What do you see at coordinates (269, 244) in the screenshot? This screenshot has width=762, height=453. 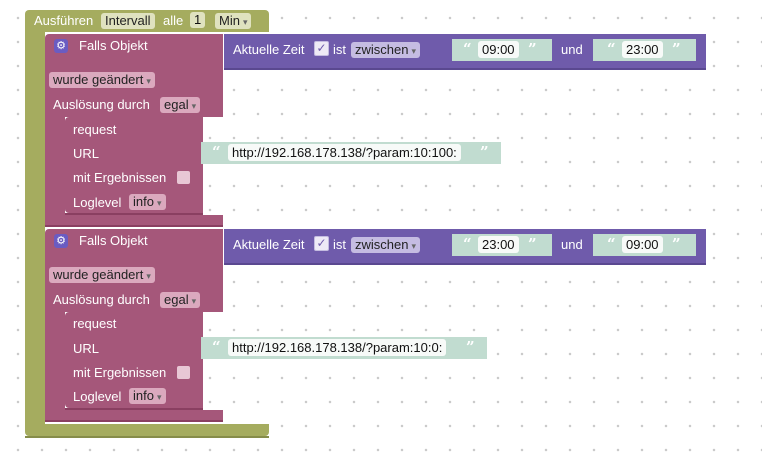 I see `time-label-2: Aktuelle Zeit` at bounding box center [269, 244].